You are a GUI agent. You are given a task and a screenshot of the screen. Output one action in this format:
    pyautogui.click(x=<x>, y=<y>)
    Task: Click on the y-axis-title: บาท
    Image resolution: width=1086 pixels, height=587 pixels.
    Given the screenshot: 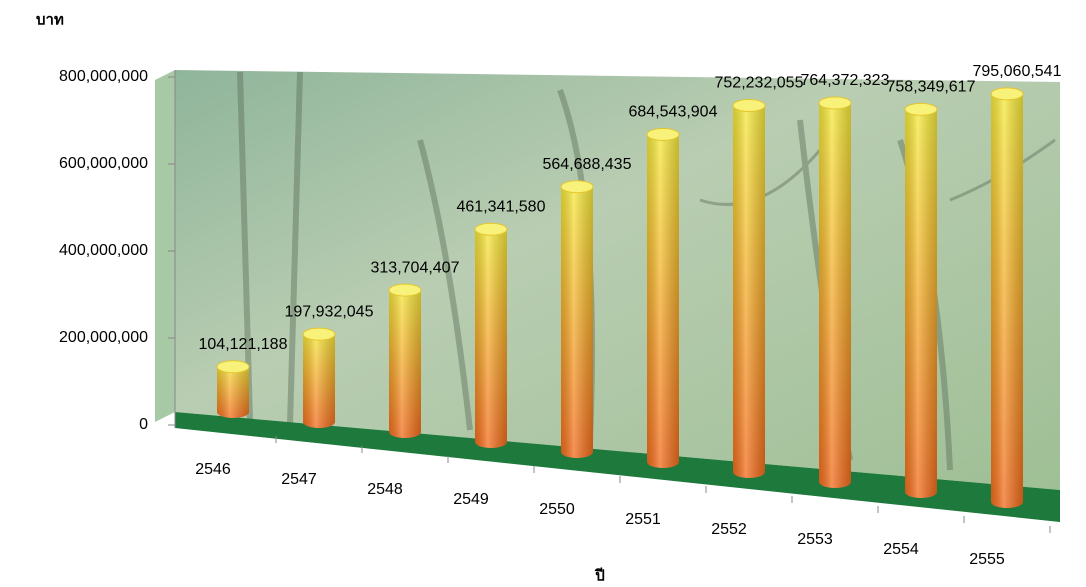 What is the action you would take?
    pyautogui.click(x=50, y=20)
    